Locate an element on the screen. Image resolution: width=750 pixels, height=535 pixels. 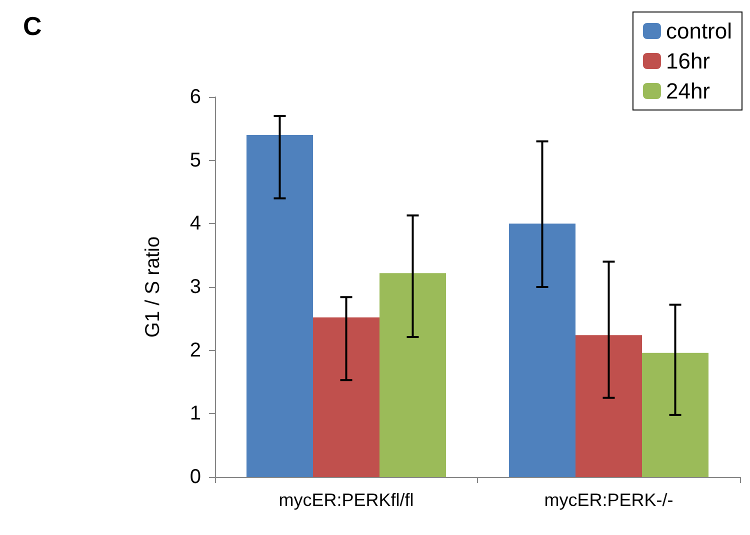
legend-label: 24hr is located at coordinates (688, 91).